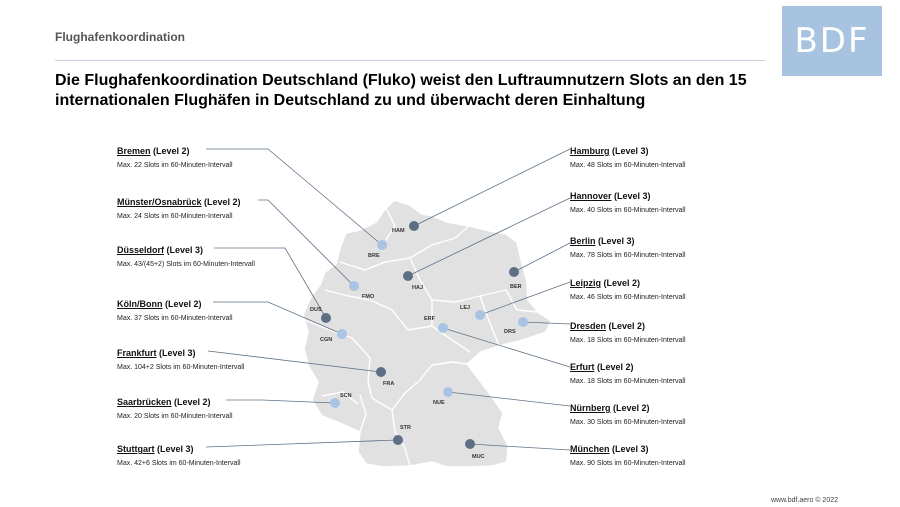 This screenshot has width=900, height=507. What do you see at coordinates (492, 187) in the screenshot?
I see `leader-line-ham` at bounding box center [492, 187].